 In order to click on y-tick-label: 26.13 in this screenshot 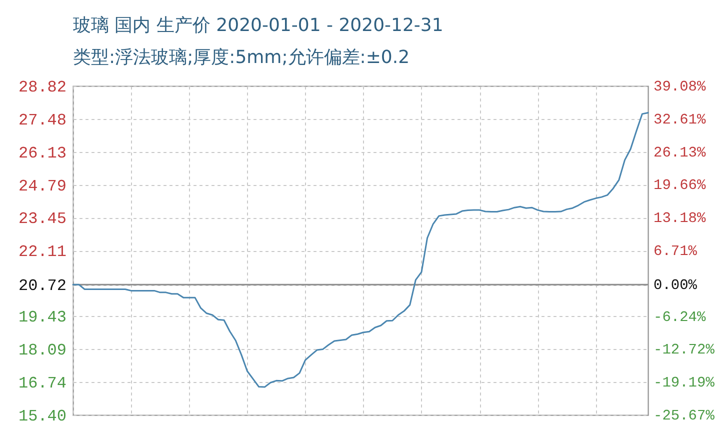, I will do `click(42, 153)`.